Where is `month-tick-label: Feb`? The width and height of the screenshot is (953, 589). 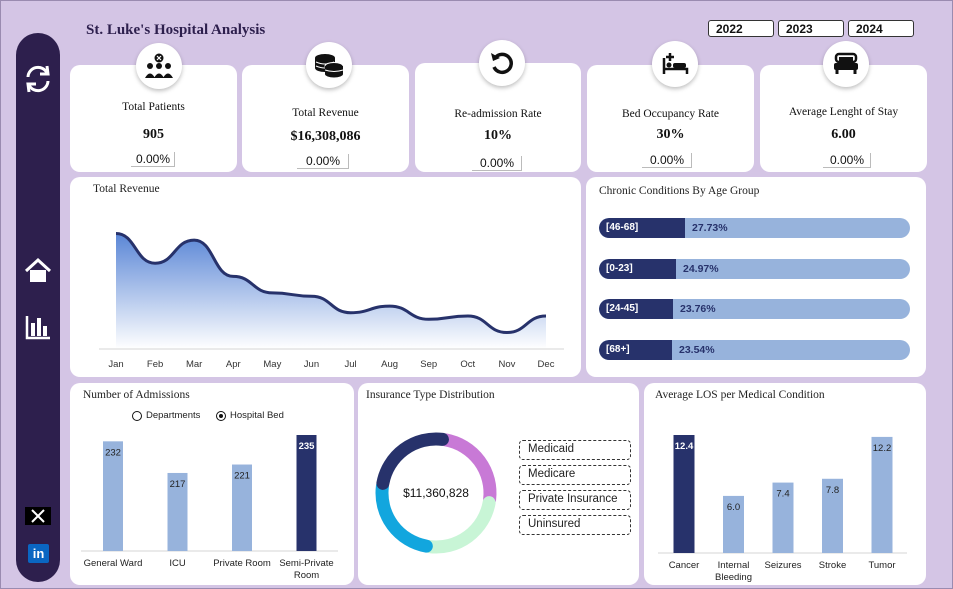 month-tick-label: Feb is located at coordinates (155, 364).